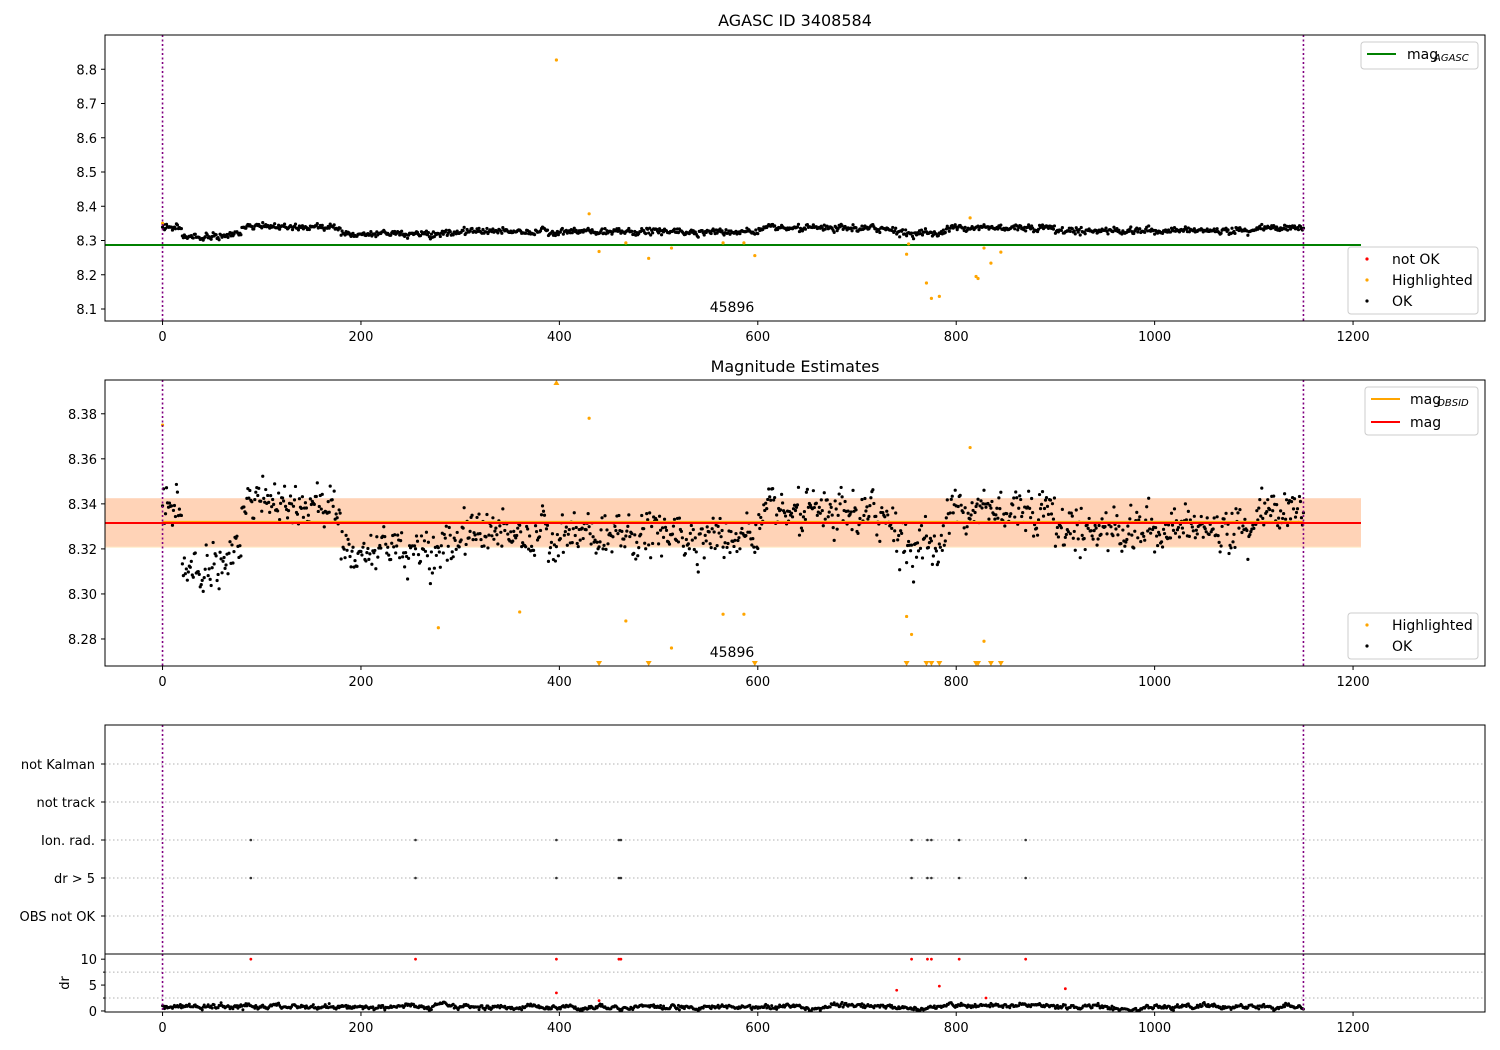 Image resolution: width=1500 pixels, height=1050 pixels. Describe the element at coordinates (361, 1028) in the screenshot. I see `x-tick-label: 200` at that location.